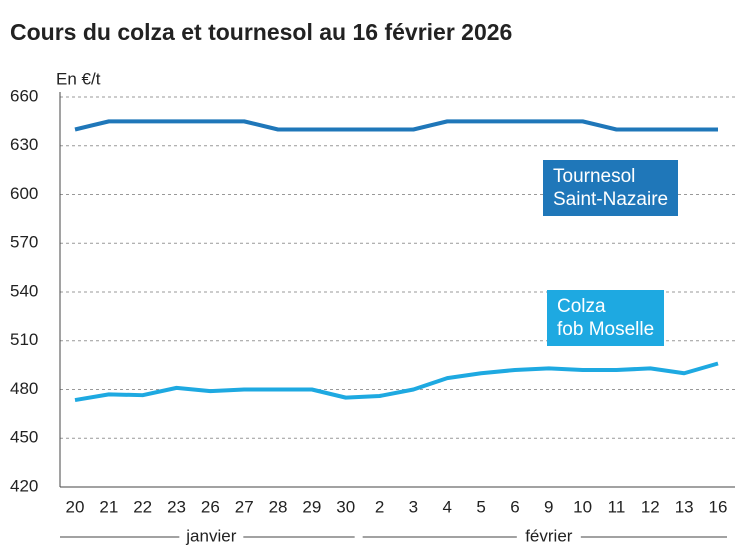  I want to click on x-tick-label: 13, so click(684, 506).